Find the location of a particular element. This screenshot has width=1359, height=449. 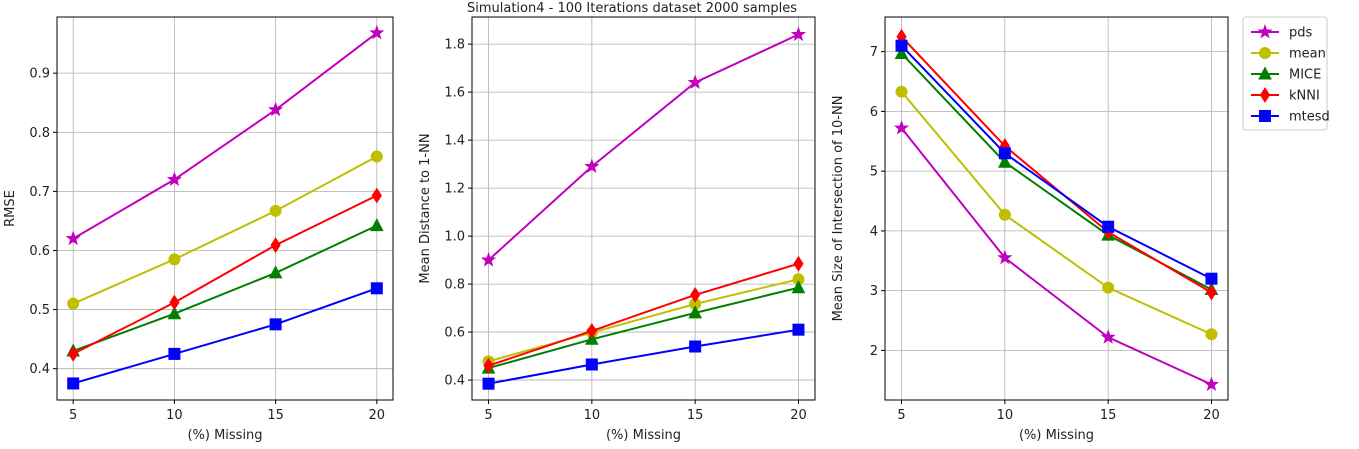

y-tick-label: 1.4 is located at coordinates (454, 141).